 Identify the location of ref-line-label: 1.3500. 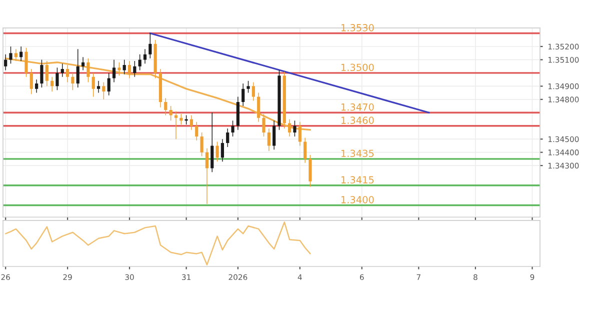
(357, 68).